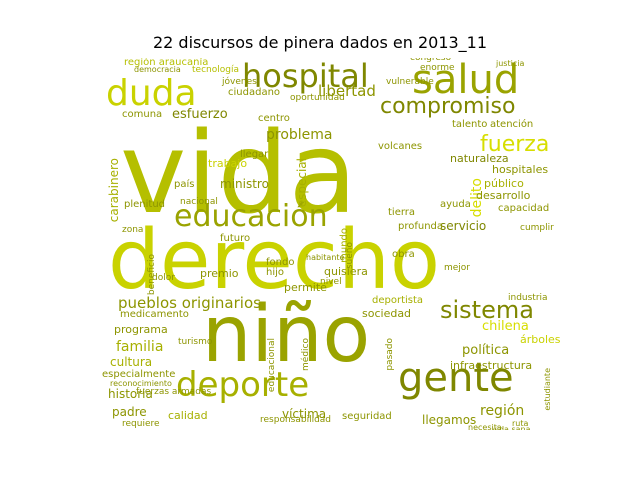  Describe the element at coordinates (114, 190) in the screenshot. I see `cloud-word: carabinero` at that location.